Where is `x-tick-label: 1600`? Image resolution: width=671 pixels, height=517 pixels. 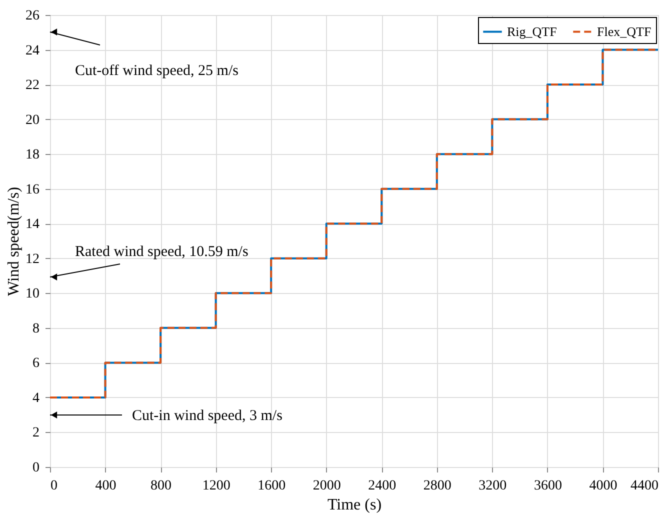
x-tick-label: 1600 is located at coordinates (272, 486).